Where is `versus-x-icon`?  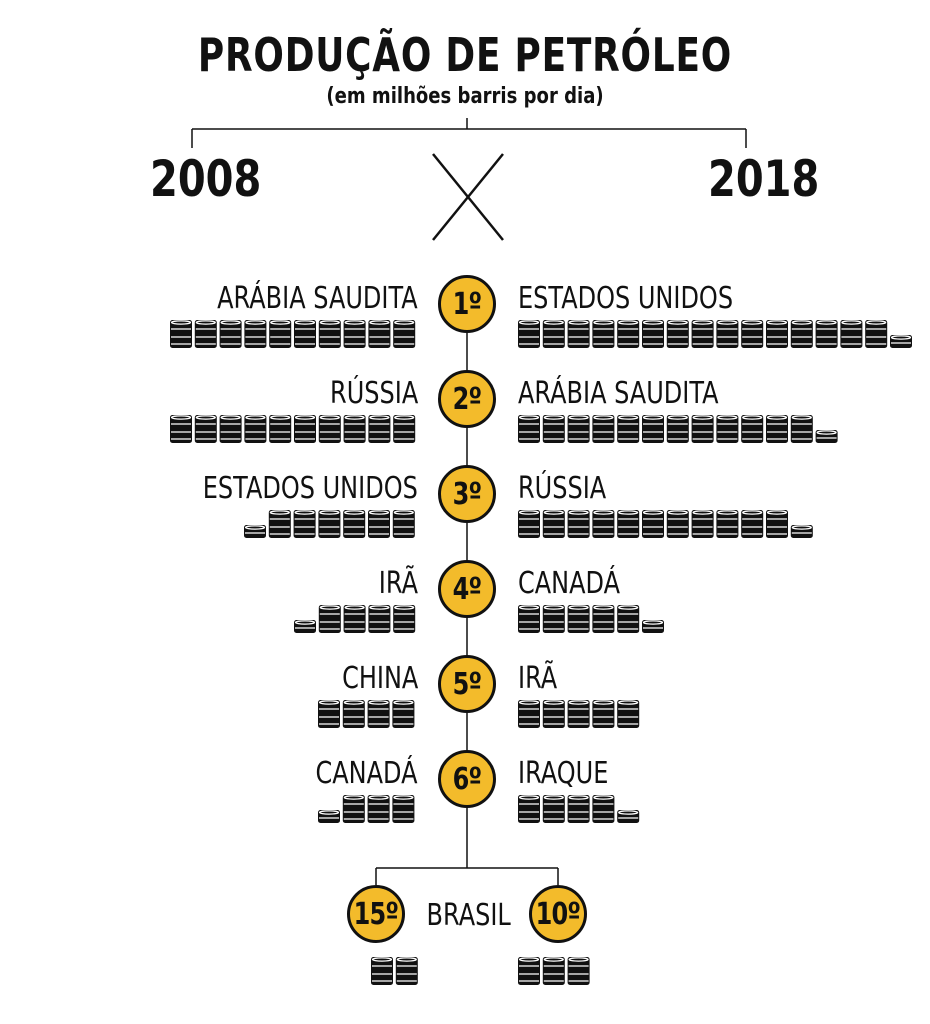 versus-x-icon is located at coordinates (468, 197).